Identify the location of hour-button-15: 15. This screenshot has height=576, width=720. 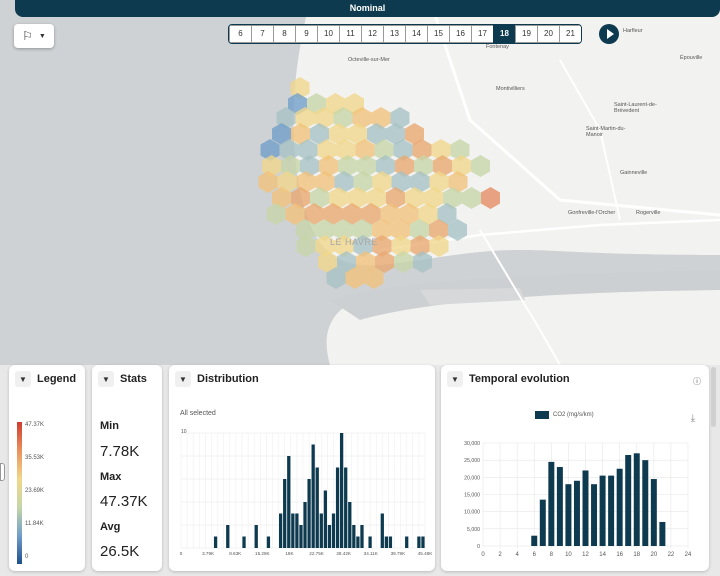
(438, 34).